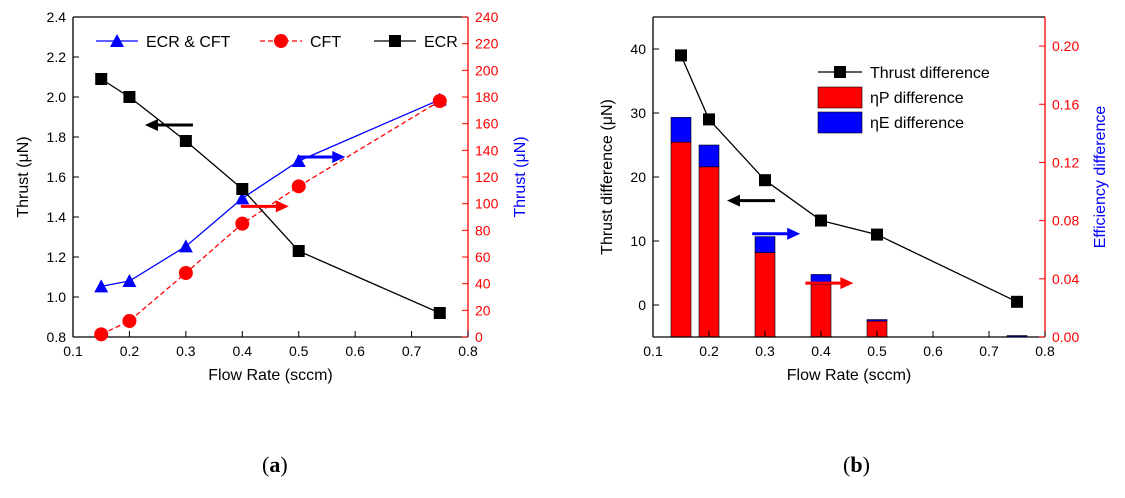 Image resolution: width=1125 pixels, height=498 pixels. What do you see at coordinates (642, 305) in the screenshot?
I see `y-left-tick-label: 0` at bounding box center [642, 305].